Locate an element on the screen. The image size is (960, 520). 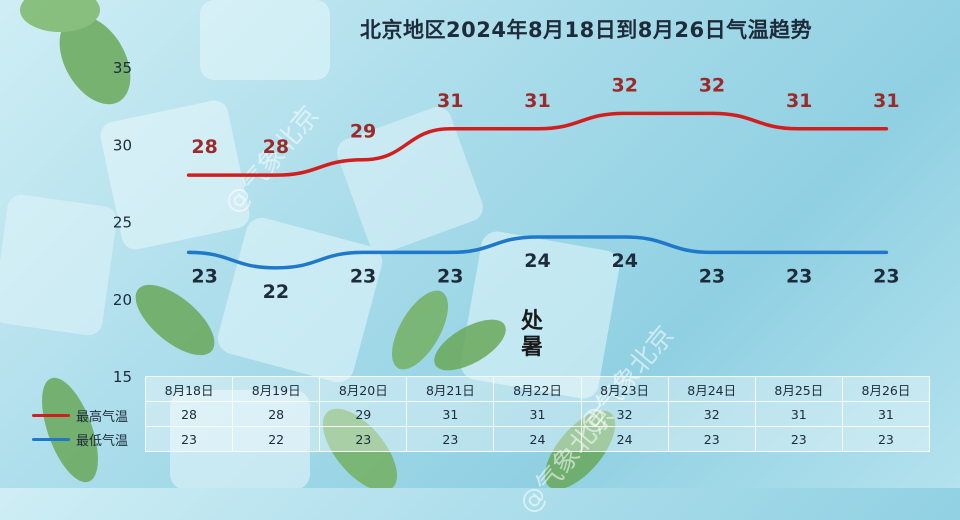
table-date-cell: 8月21日 is located at coordinates (450, 389).